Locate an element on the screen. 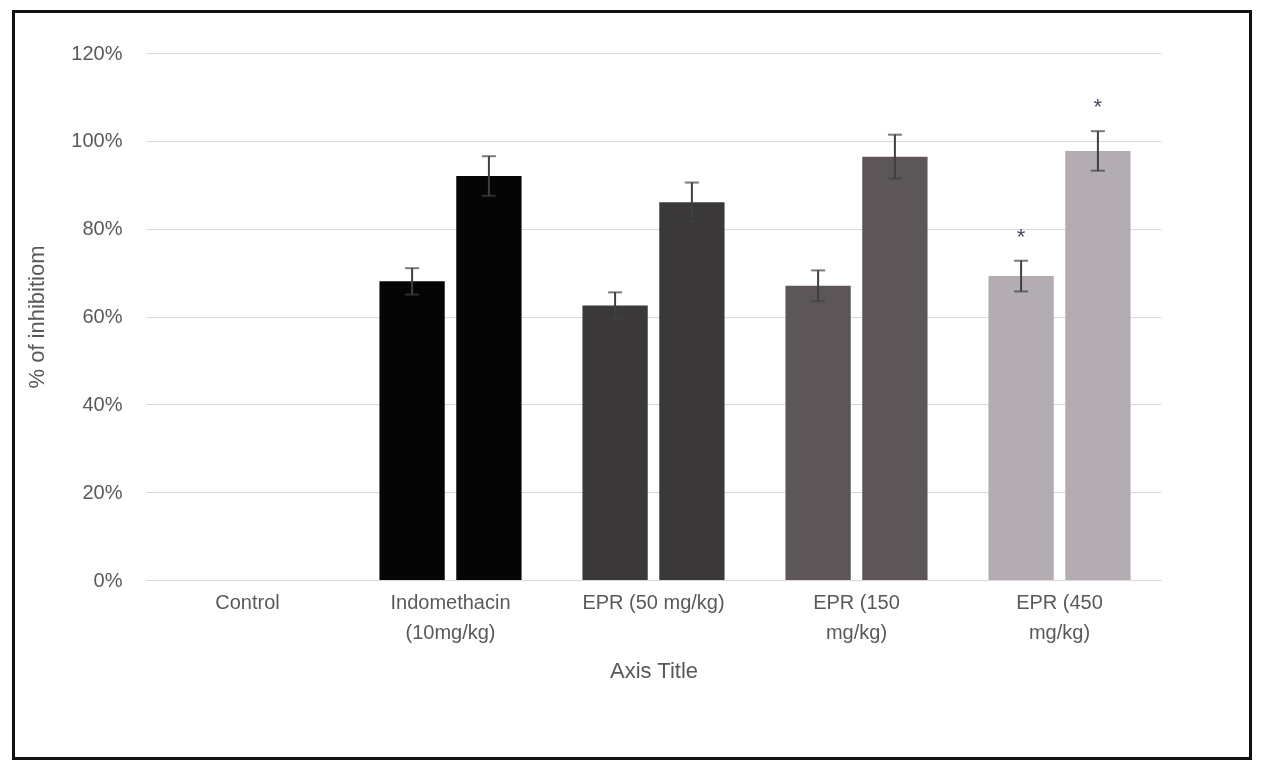 This screenshot has width=1267, height=770. x-tick-label: EPR (150 mg/kg) is located at coordinates (856, 616).